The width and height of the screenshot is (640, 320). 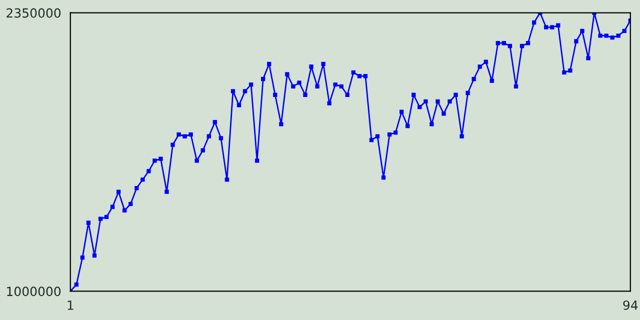 What do you see at coordinates (33, 13) in the screenshot?
I see `y-tick-label: 2350000` at bounding box center [33, 13].